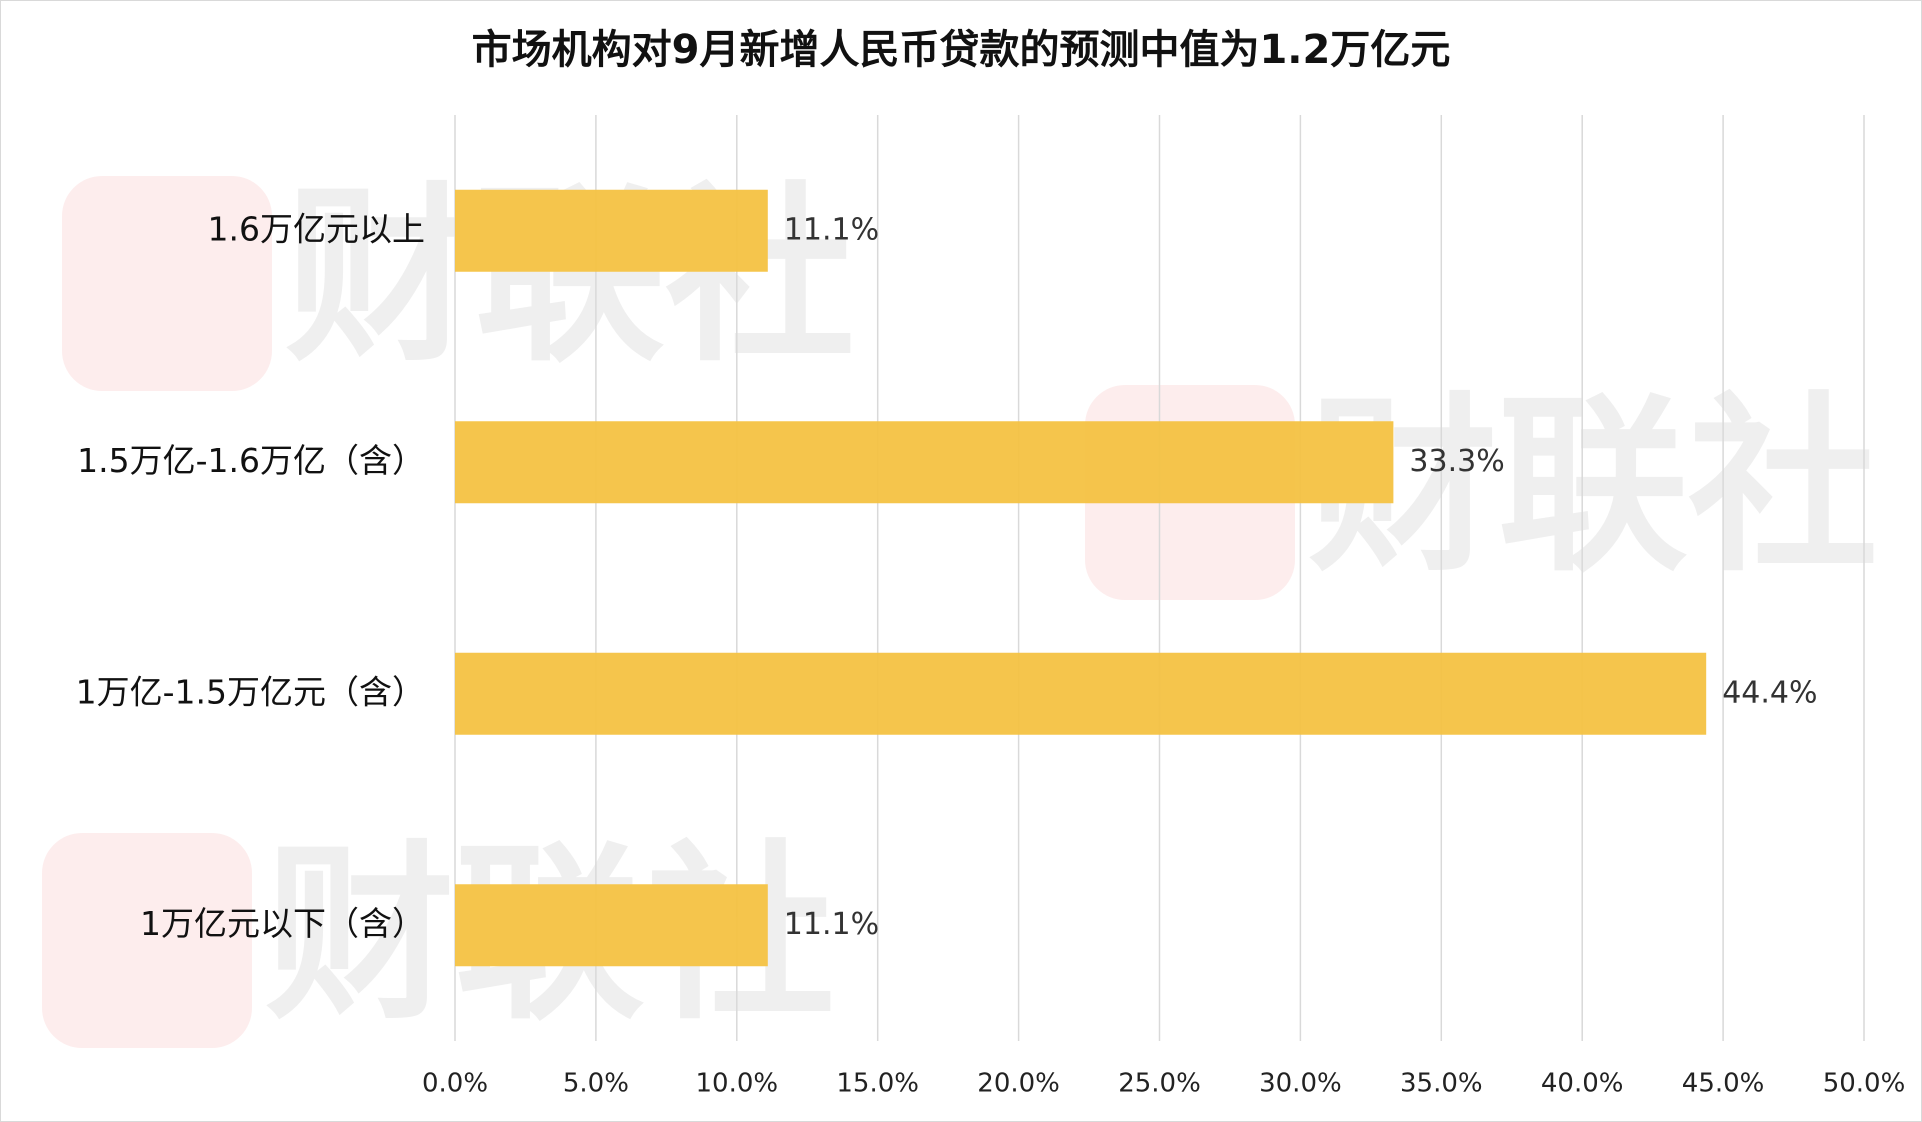 The image size is (1922, 1122). What do you see at coordinates (877, 1084) in the screenshot?
I see `x-tick-label: 15.0%` at bounding box center [877, 1084].